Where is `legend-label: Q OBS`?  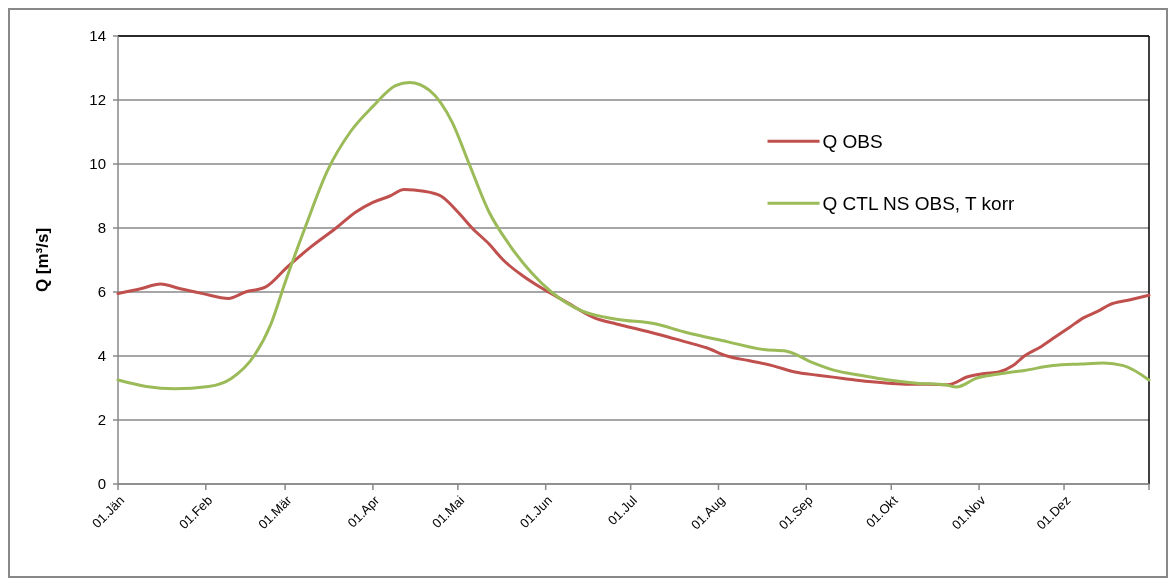 legend-label: Q OBS is located at coordinates (852, 141).